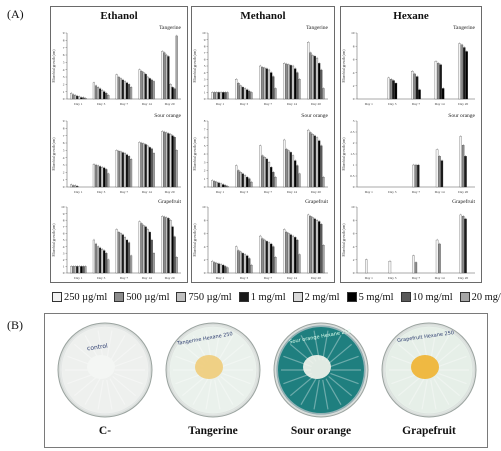 The image size is (501, 451). I want to click on petri-dish-tangerine: Tangerine Hexane 250 Tangerine, so click(213, 378).